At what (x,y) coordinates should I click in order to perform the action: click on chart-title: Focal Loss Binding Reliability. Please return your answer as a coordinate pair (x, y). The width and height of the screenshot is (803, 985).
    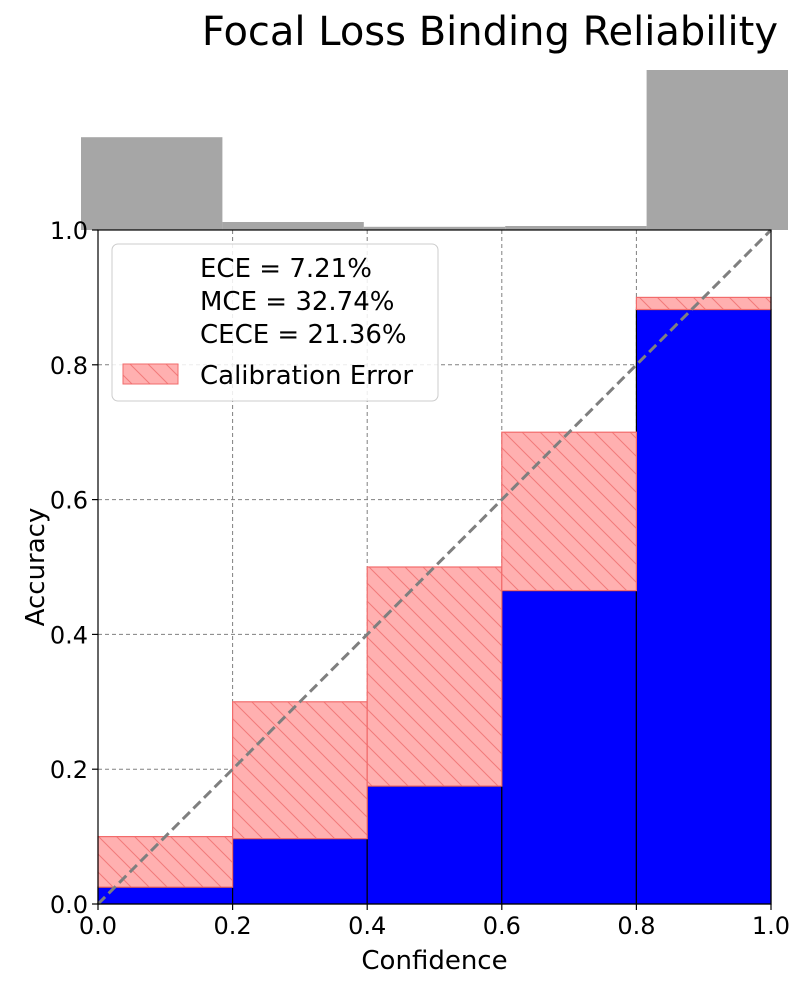
    Looking at the image, I should click on (490, 32).